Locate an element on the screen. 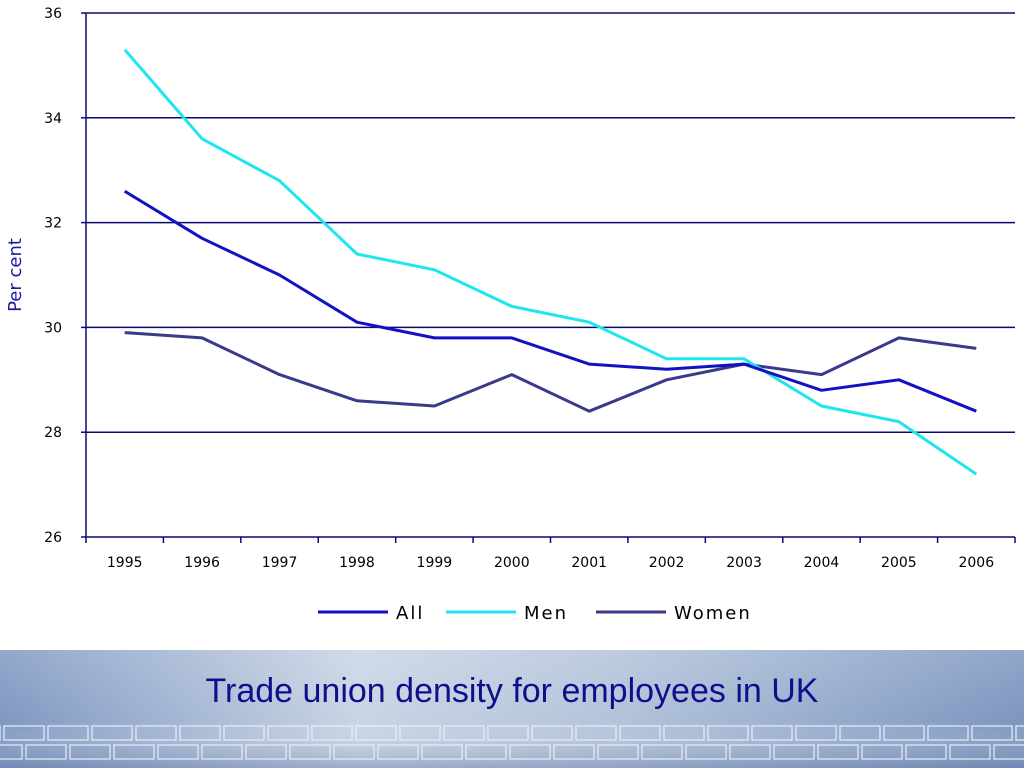  brick-pattern is located at coordinates (512, 742).